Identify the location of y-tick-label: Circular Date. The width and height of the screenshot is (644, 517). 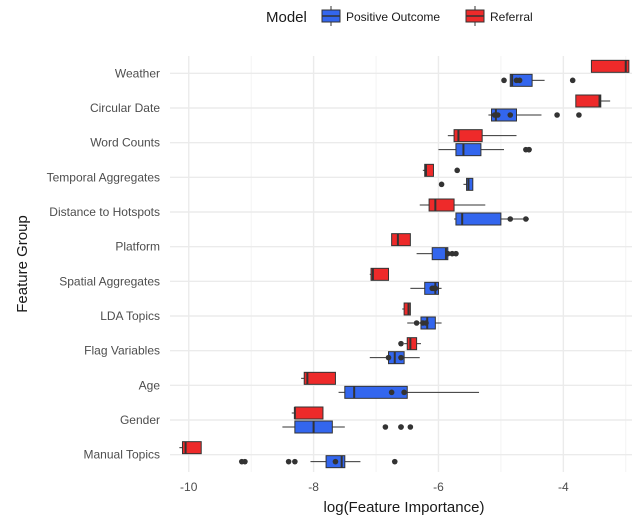
(125, 108).